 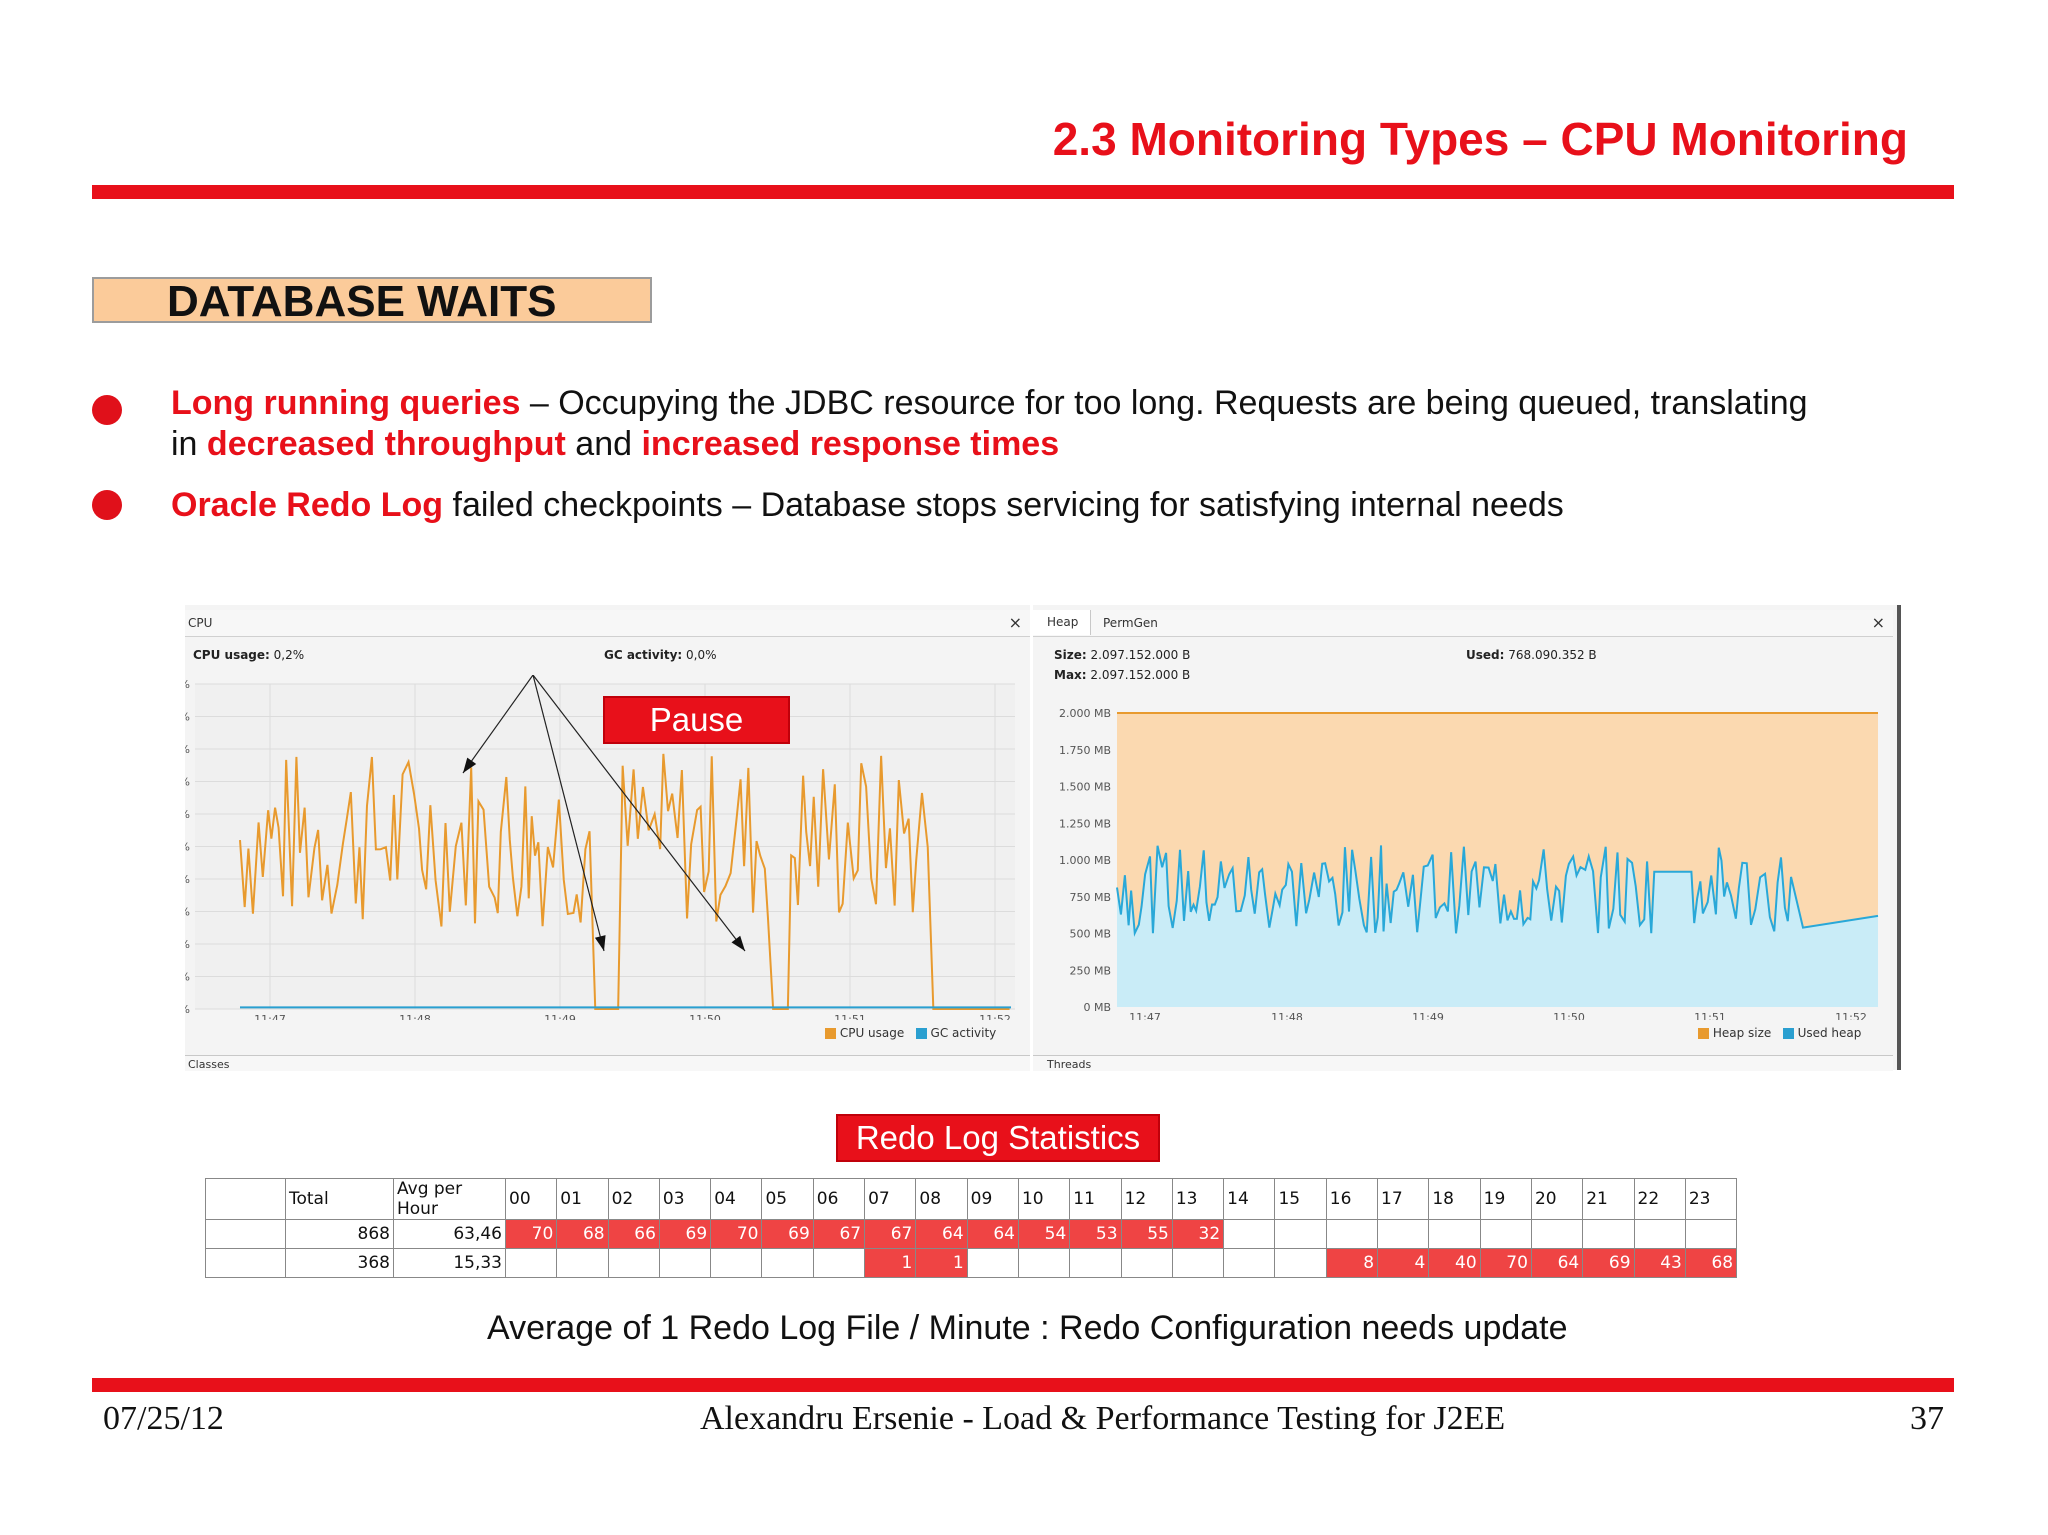 What do you see at coordinates (470, 765) in the screenshot?
I see `pause-arrow-head` at bounding box center [470, 765].